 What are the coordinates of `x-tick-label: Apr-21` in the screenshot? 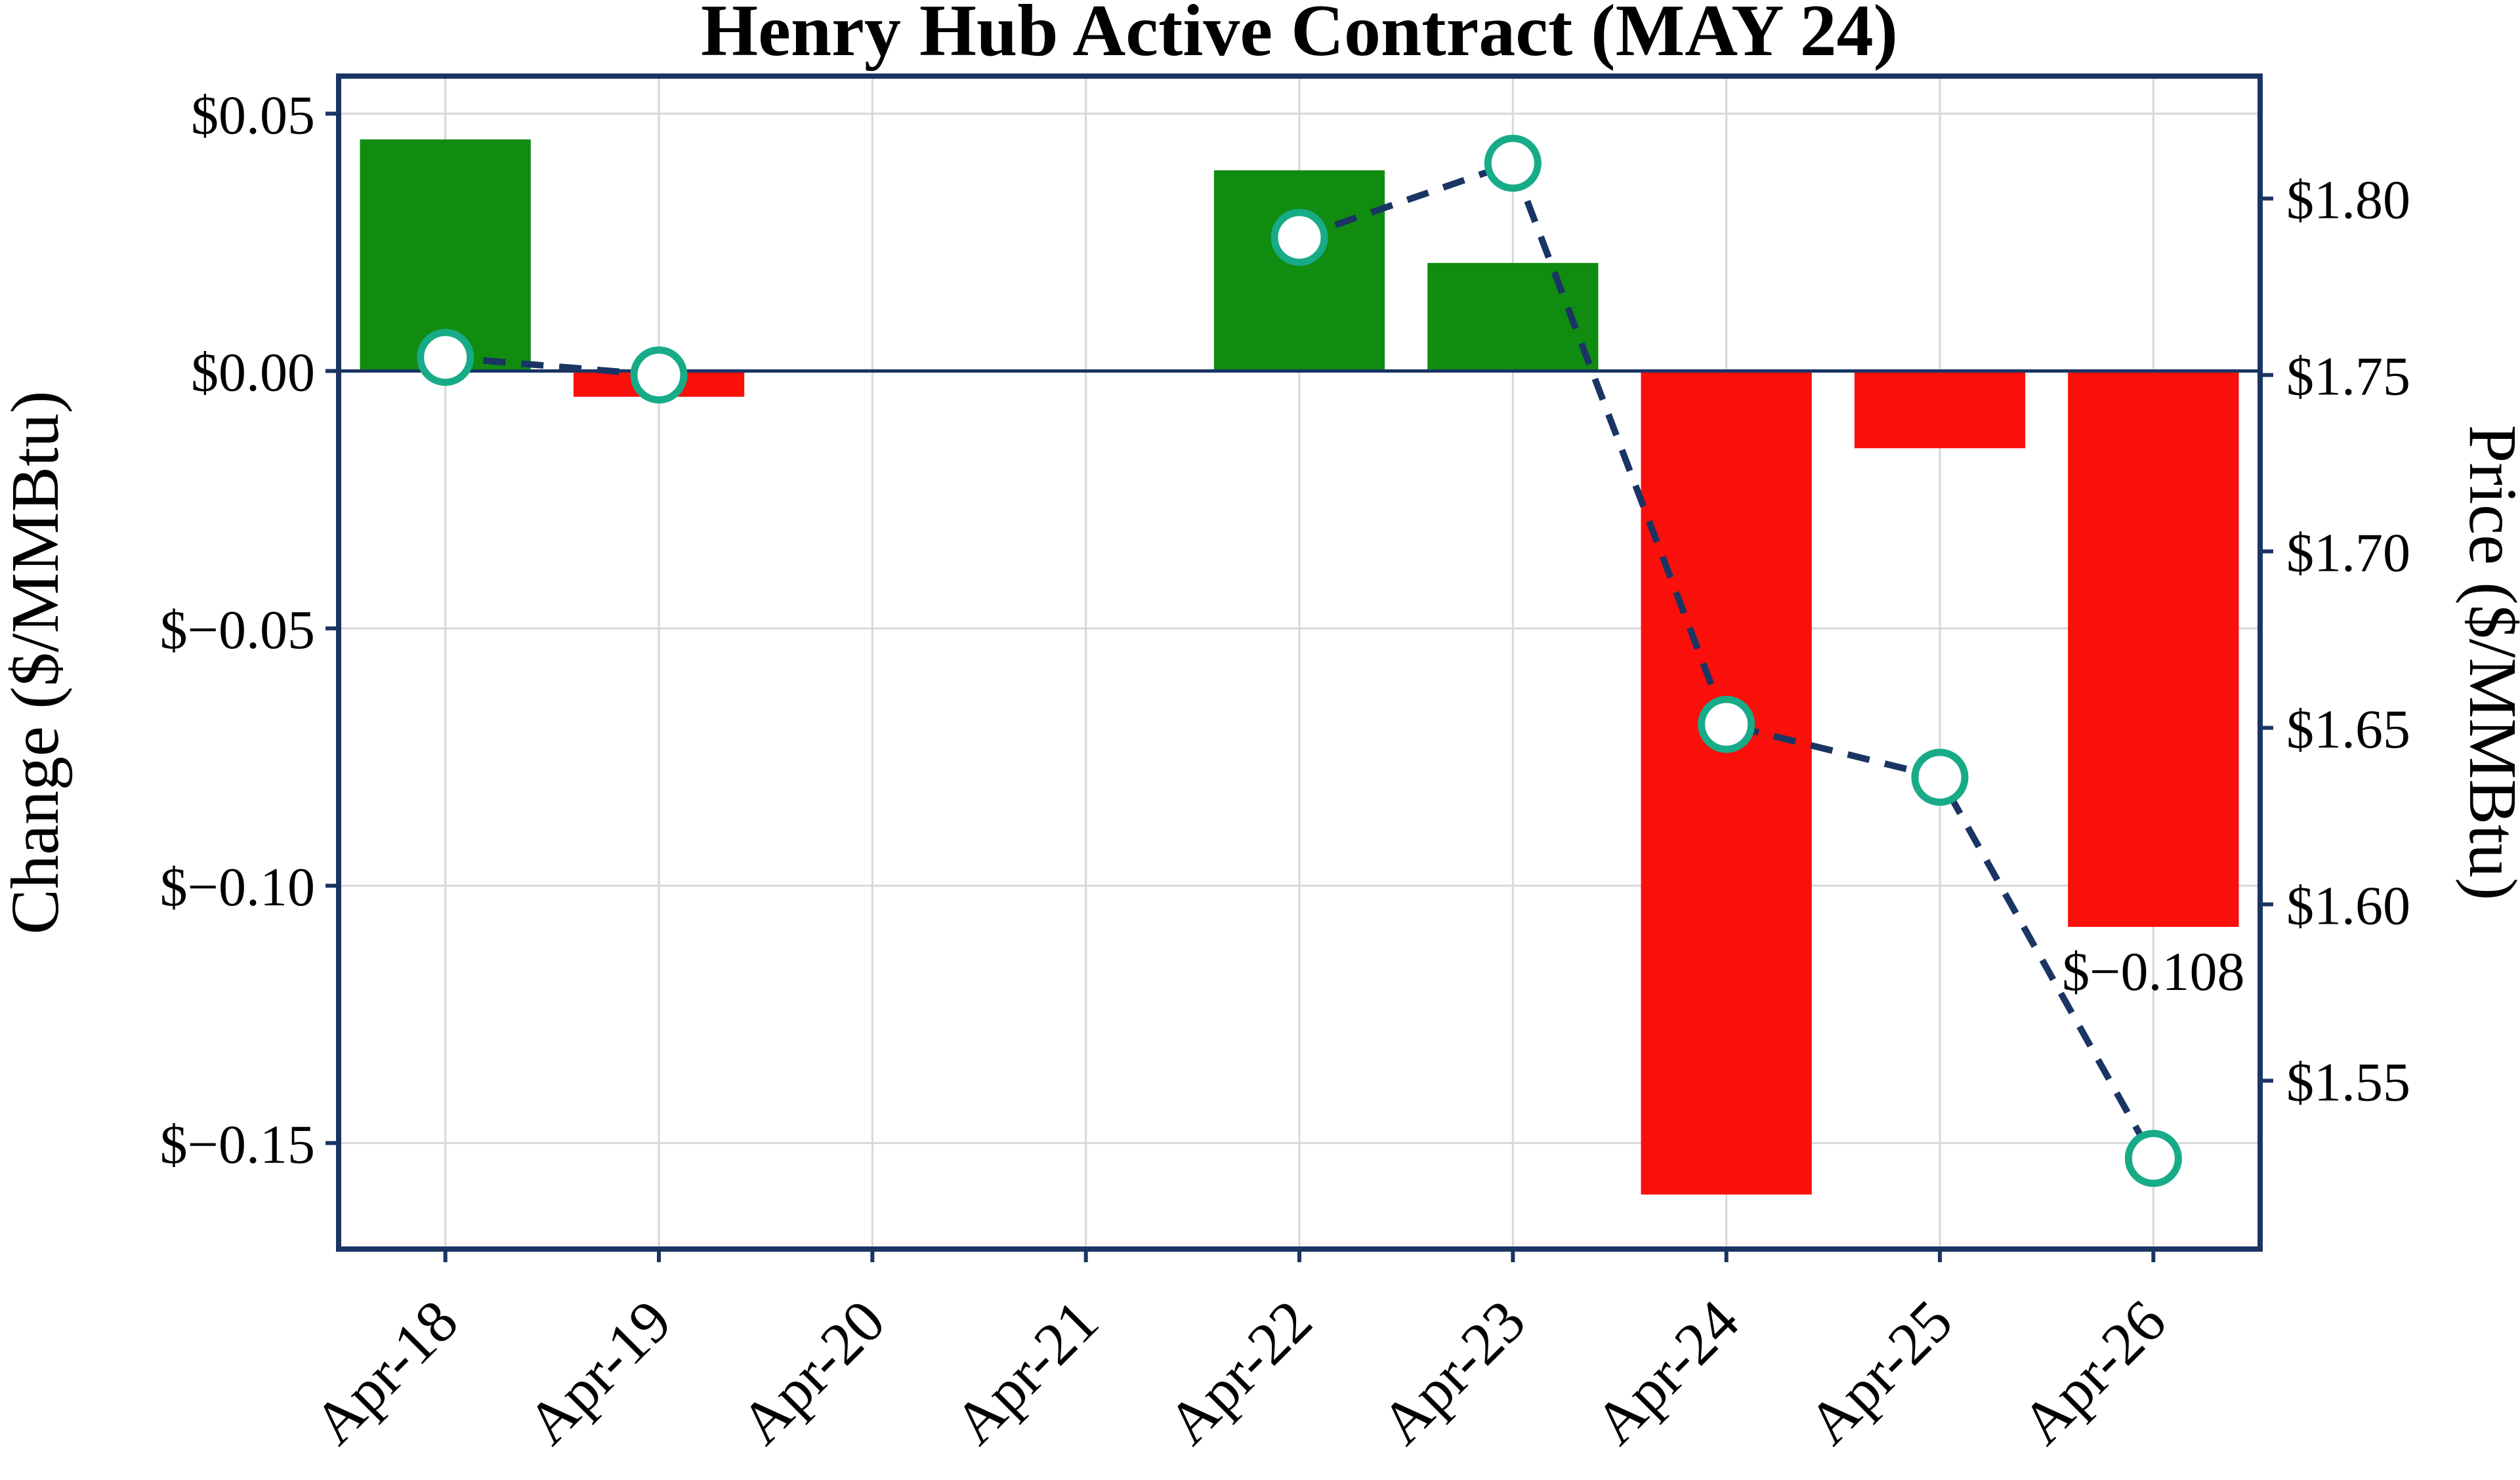 It's located at (1026, 1372).